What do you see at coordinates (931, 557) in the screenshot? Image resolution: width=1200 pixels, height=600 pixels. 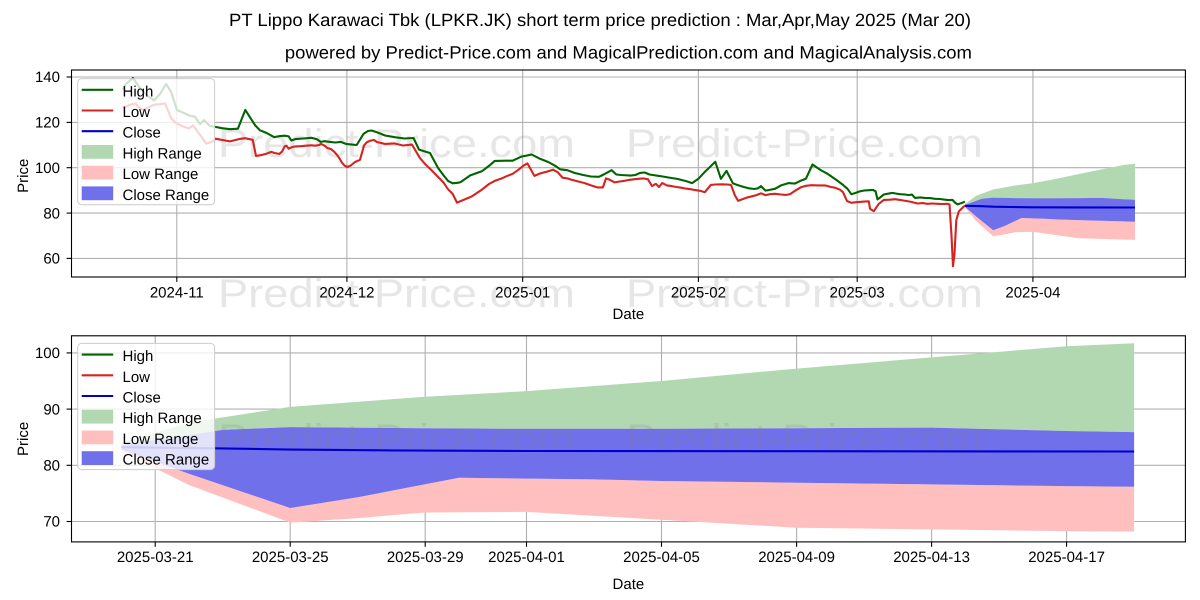 I see `svg-text: 2025-04-13` at bounding box center [931, 557].